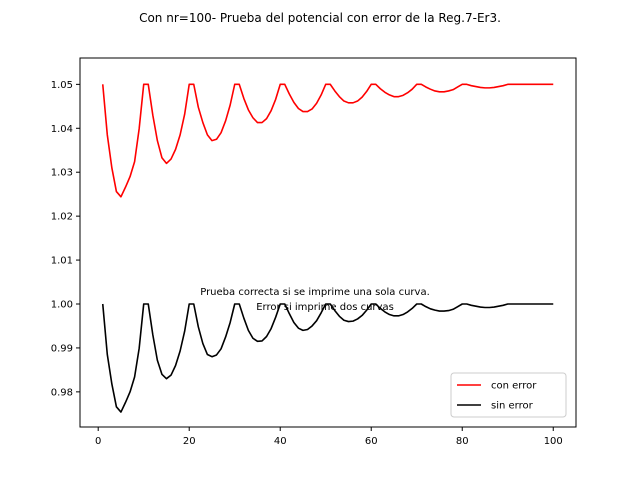 The image size is (640, 480). I want to click on y-tick-label: 1.04, so click(62, 129).